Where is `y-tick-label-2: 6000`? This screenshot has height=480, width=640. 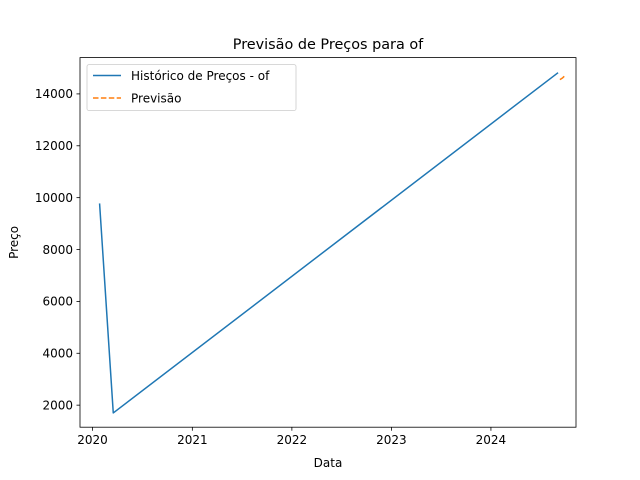
y-tick-label-2: 6000 is located at coordinates (57, 302).